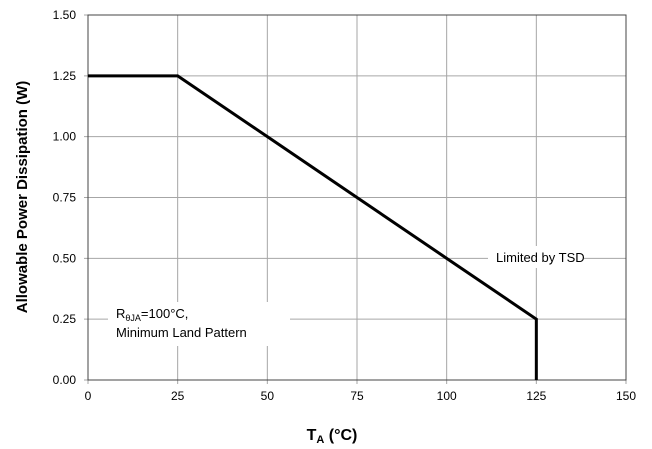  What do you see at coordinates (312, 435) in the screenshot?
I see `x-axis-title-main: T` at bounding box center [312, 435].